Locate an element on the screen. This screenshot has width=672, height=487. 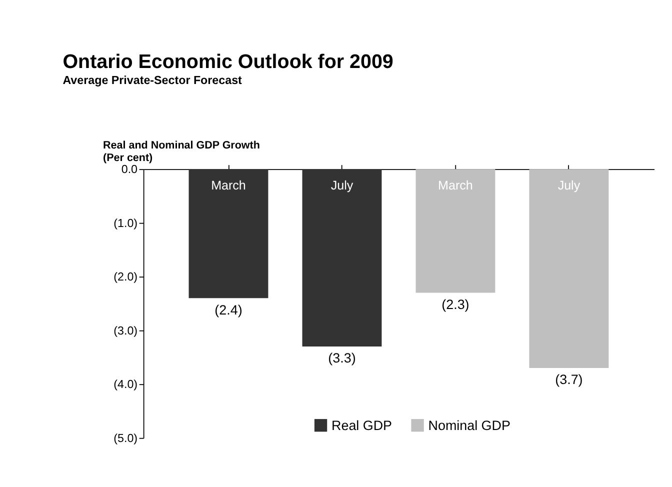
y-tick-label: 0.0 is located at coordinates (129, 169).